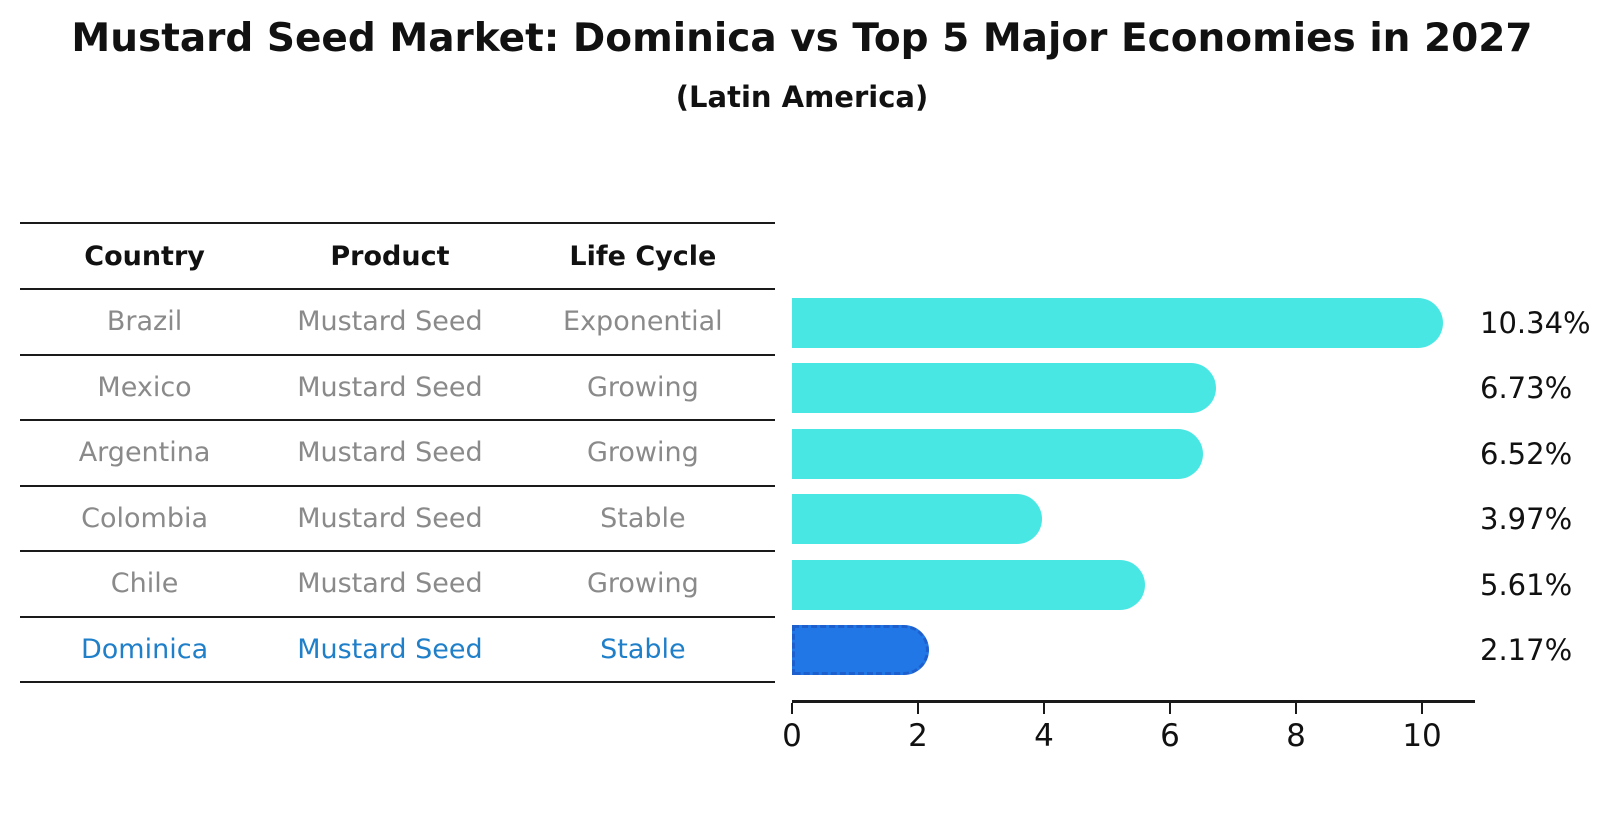 The width and height of the screenshot is (1604, 823). What do you see at coordinates (145, 518) in the screenshot?
I see `cell-country: Colombia` at bounding box center [145, 518].